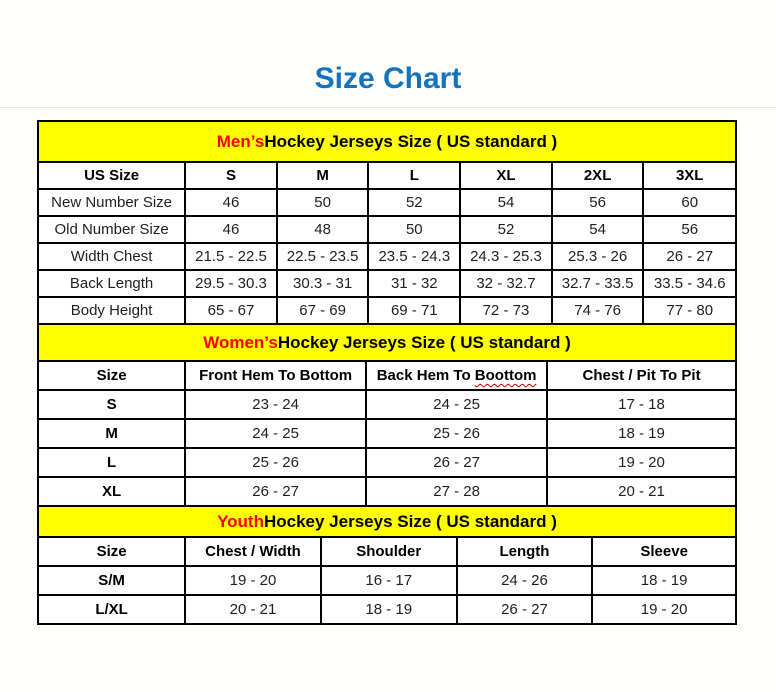  What do you see at coordinates (689, 283) in the screenshot?
I see `cell: 33.5 - 34.6` at bounding box center [689, 283].